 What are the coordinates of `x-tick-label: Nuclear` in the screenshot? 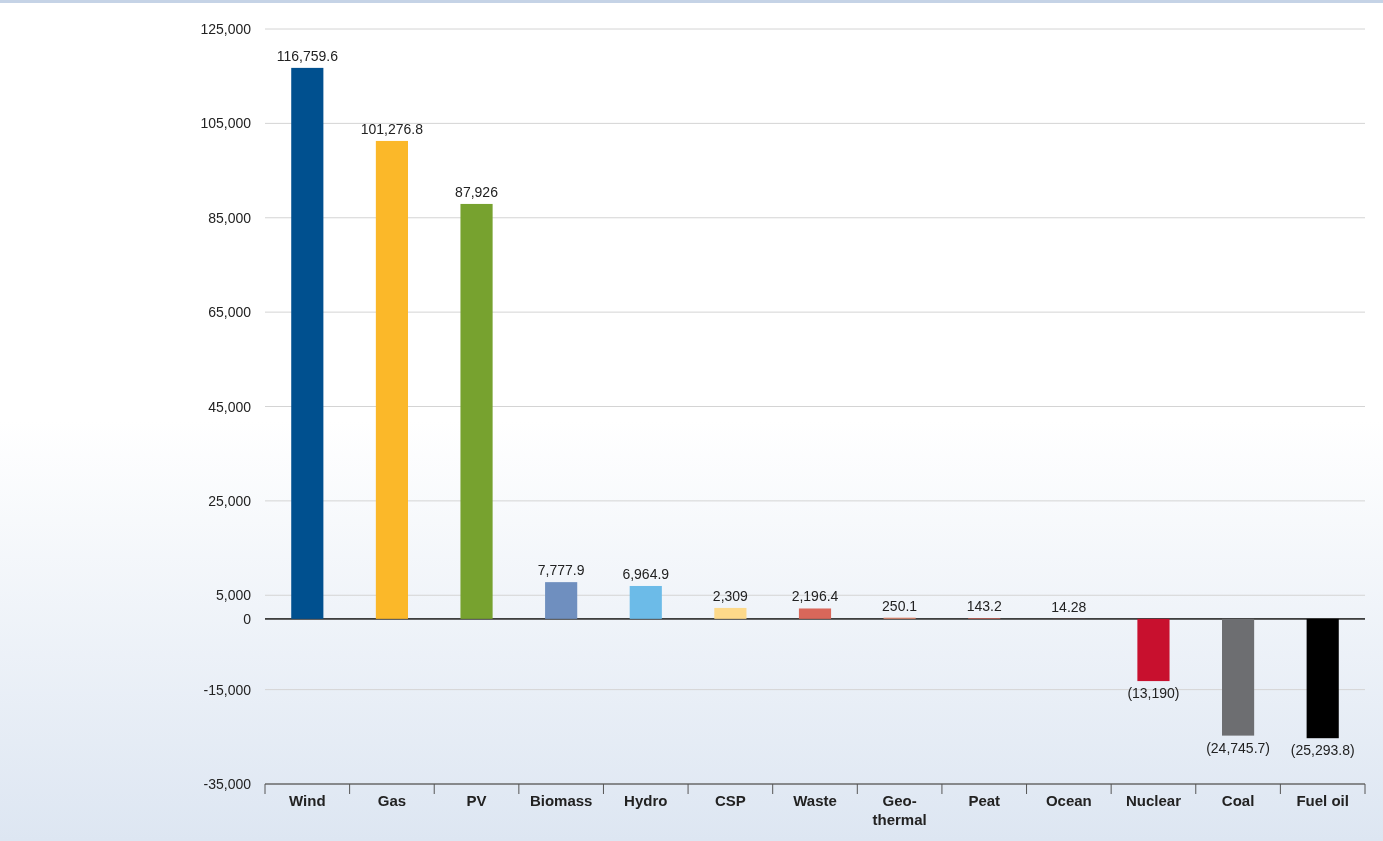 It's located at (1153, 800).